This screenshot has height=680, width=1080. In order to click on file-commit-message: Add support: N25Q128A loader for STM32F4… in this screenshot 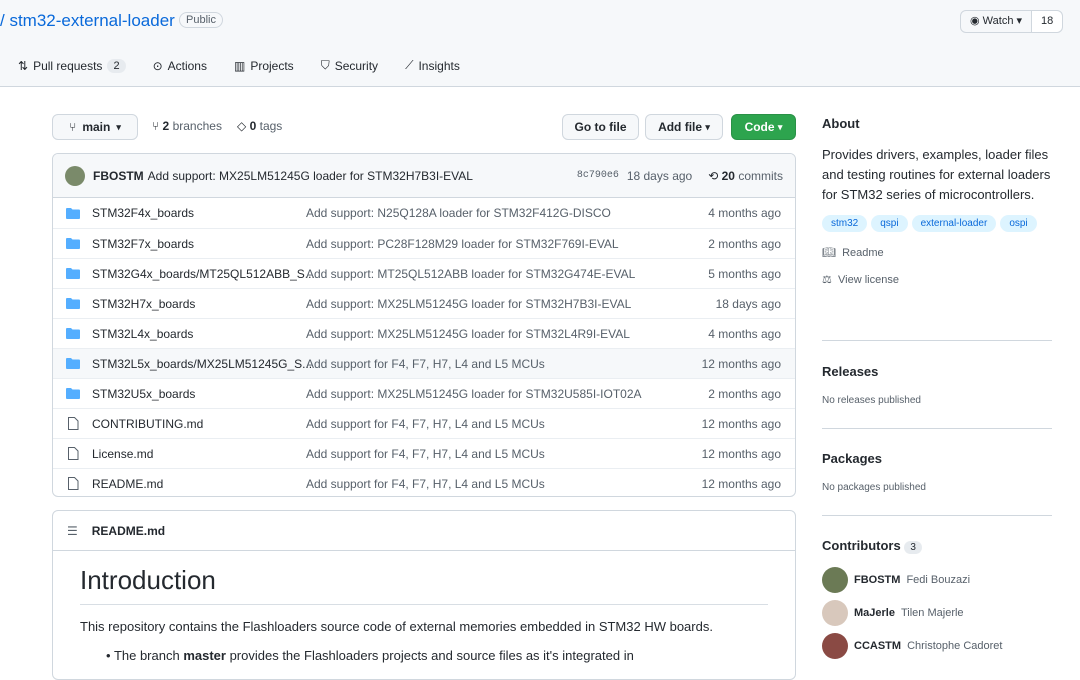, I will do `click(458, 213)`.